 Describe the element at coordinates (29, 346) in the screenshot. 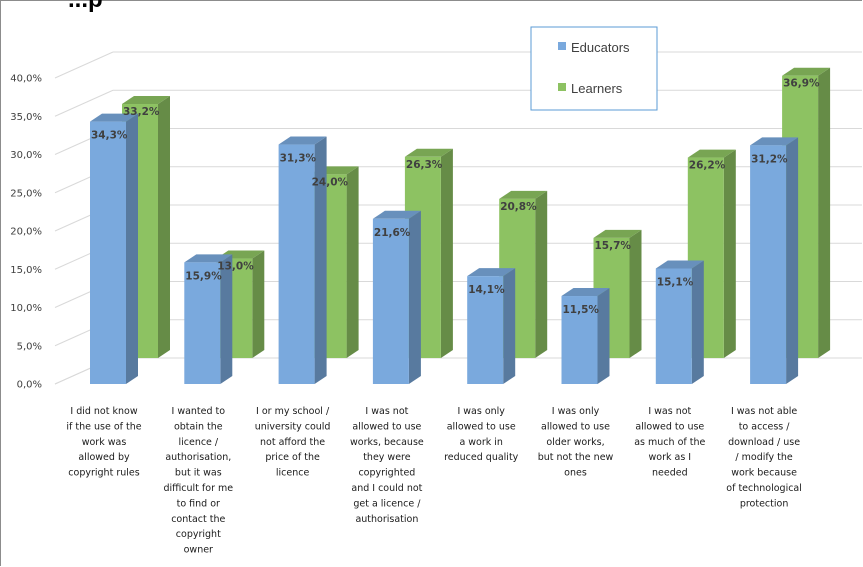

I see `y-tick-label: 5,0%` at that location.